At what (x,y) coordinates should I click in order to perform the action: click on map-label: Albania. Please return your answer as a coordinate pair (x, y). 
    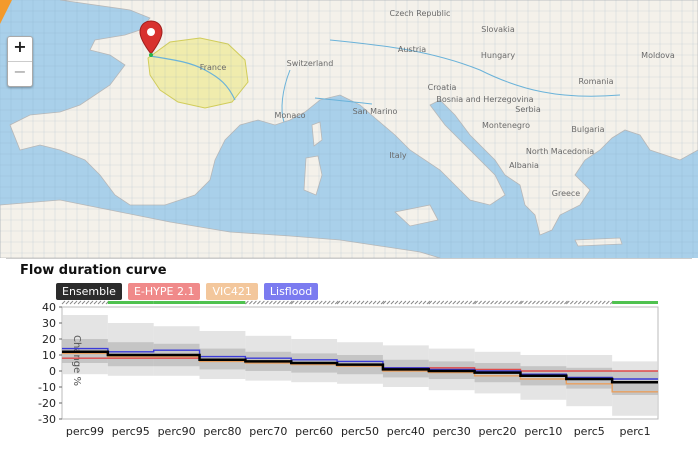
    Looking at the image, I should click on (524, 165).